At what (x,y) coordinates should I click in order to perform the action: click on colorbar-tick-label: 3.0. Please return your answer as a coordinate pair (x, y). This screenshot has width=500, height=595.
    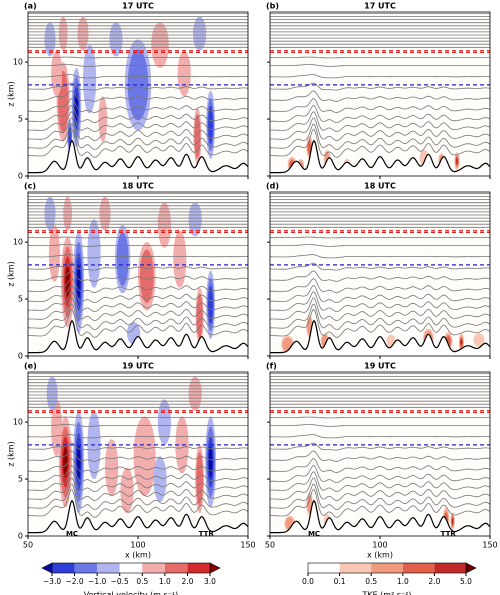
    Looking at the image, I should click on (210, 581).